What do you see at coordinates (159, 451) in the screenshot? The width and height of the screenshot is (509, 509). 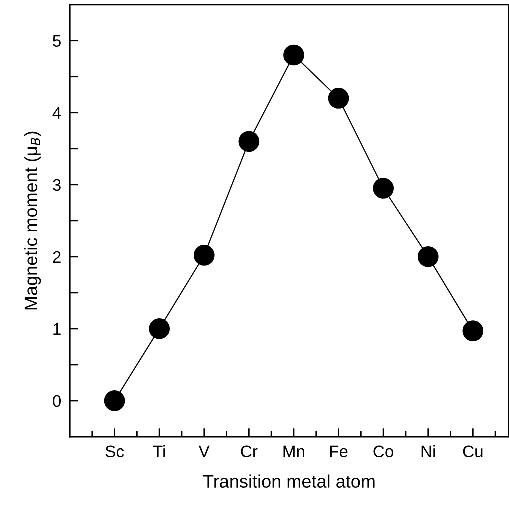 I see `x-tick-label: Ti` at bounding box center [159, 451].